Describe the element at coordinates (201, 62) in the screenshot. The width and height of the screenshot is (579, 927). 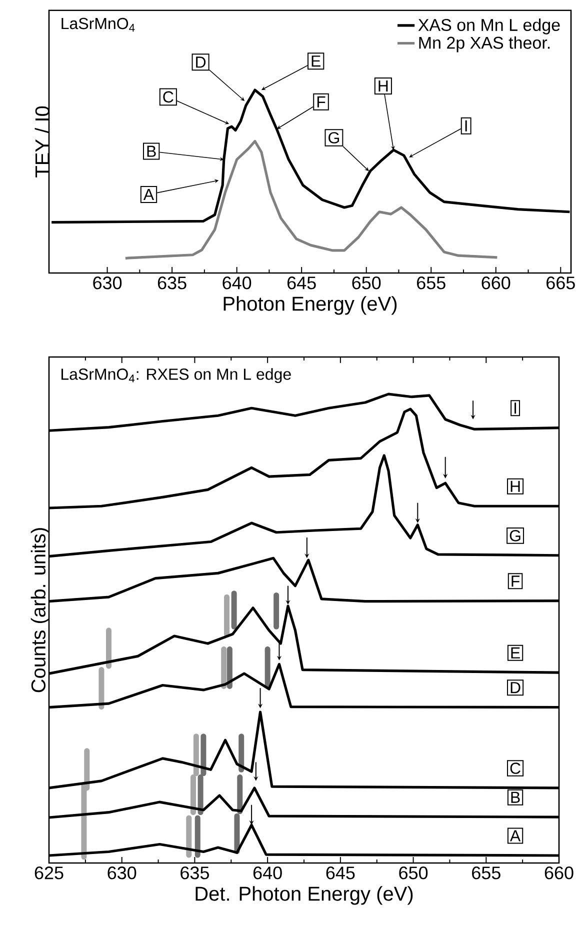
I see `annotation: D` at that location.